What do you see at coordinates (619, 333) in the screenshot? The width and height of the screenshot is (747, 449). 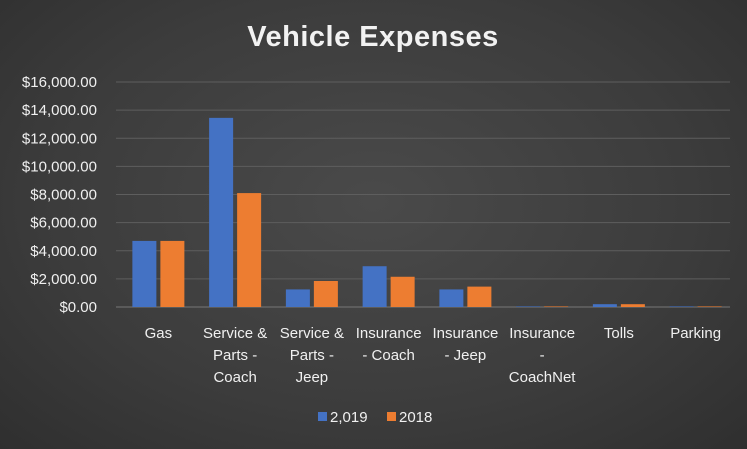 I see `category-label: Tolls` at bounding box center [619, 333].